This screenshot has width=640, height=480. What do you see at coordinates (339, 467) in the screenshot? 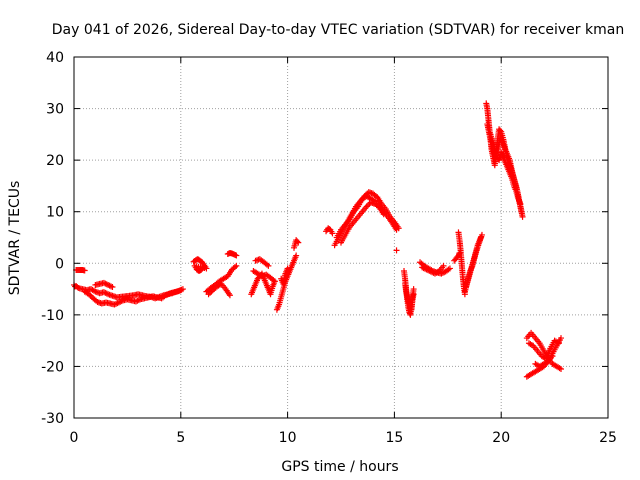
I see `x-axis-label: GPS time / hours` at bounding box center [339, 467].